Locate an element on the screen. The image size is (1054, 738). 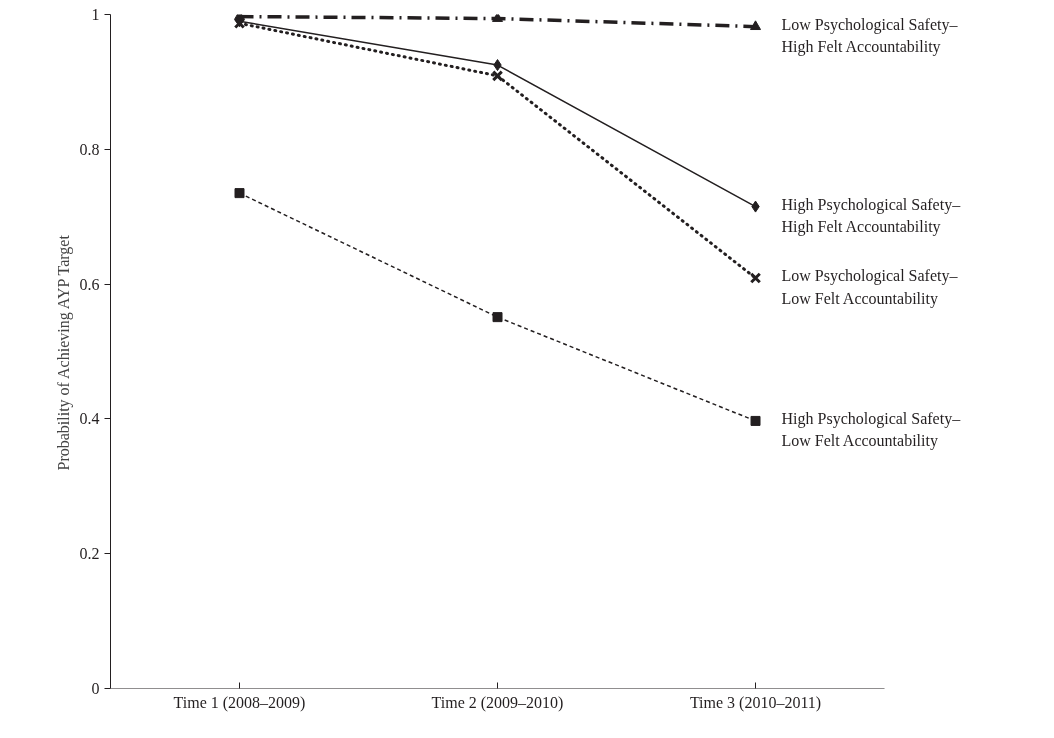
y-tick-label: 0 is located at coordinates (95, 688).